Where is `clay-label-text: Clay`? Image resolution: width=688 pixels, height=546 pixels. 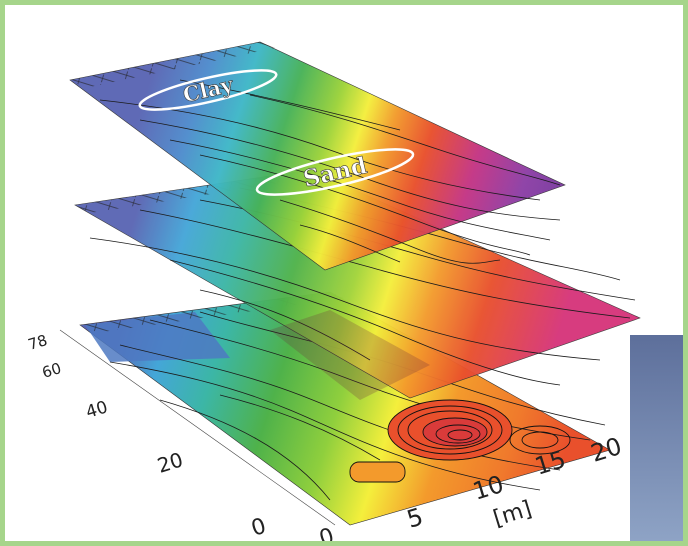
clay-label-text: Clay is located at coordinates (208, 89).